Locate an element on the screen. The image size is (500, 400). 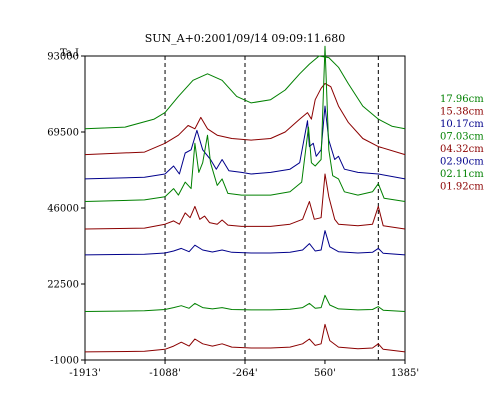
chart-title: SUN_A+0:2001/09/14 09:09:11.680 is located at coordinates (245, 38).